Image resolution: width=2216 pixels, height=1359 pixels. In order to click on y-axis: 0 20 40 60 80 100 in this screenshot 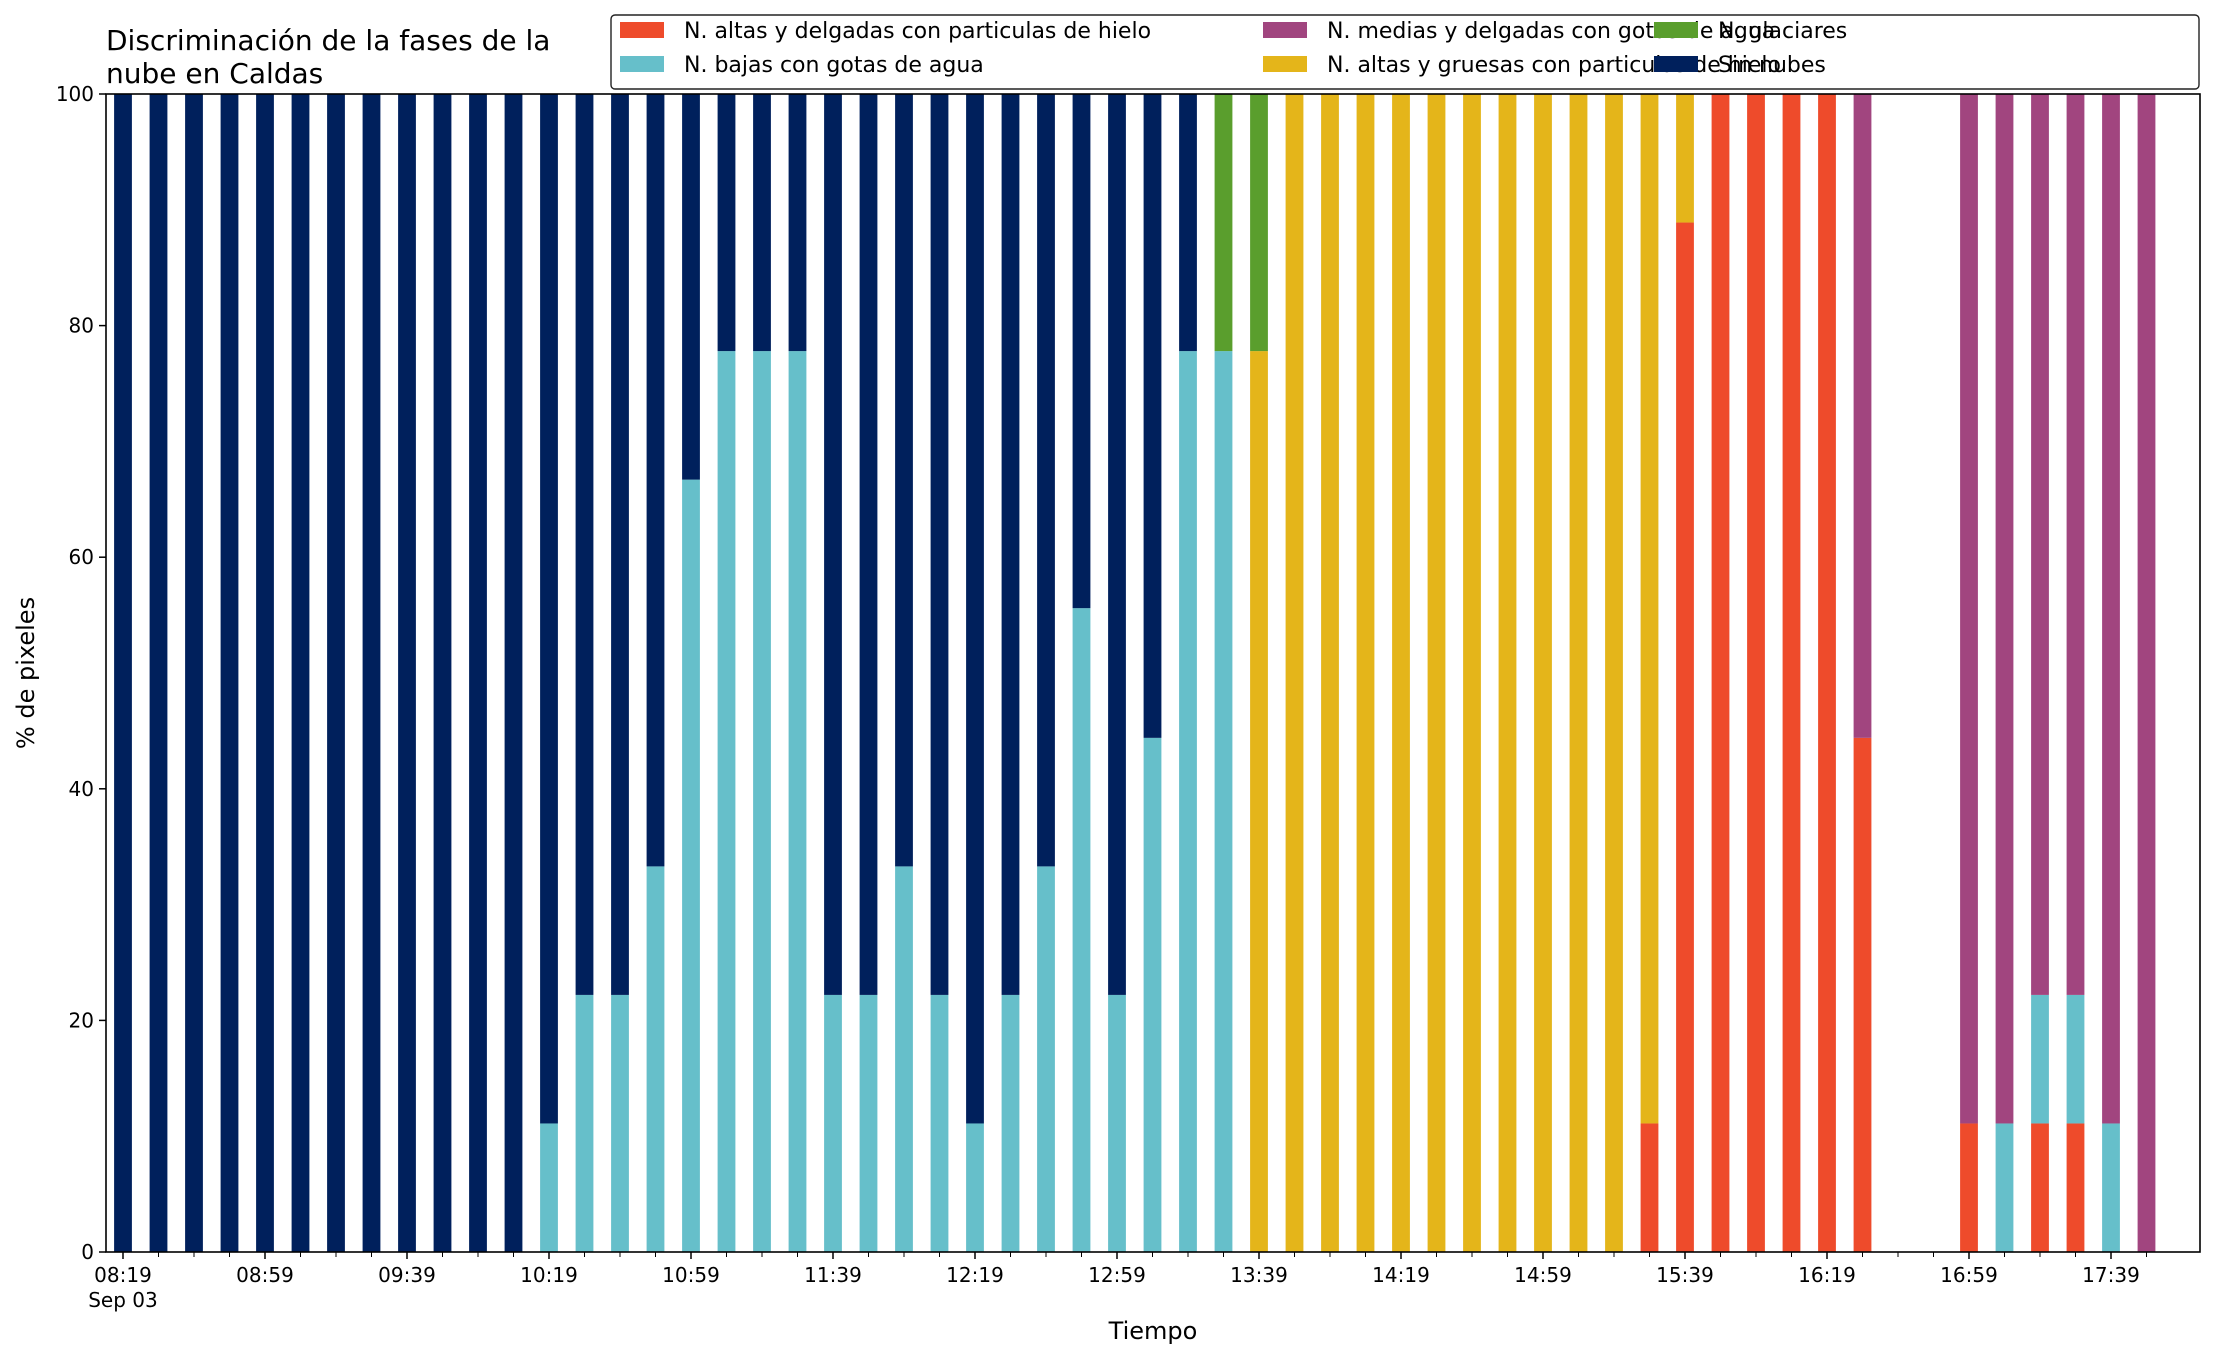, I will do `click(81, 673)`.